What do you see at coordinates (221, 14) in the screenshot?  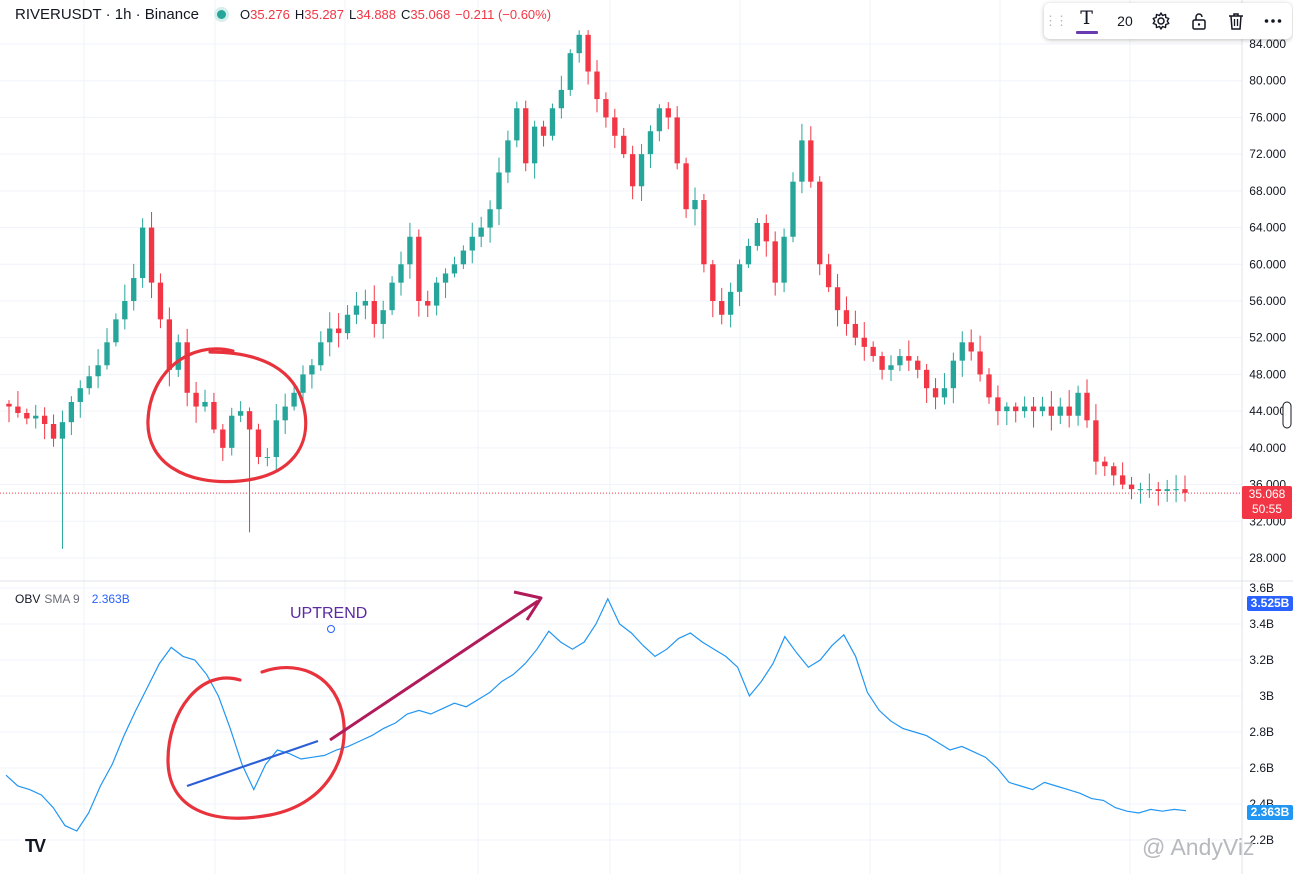 I see `market-status-dot` at bounding box center [221, 14].